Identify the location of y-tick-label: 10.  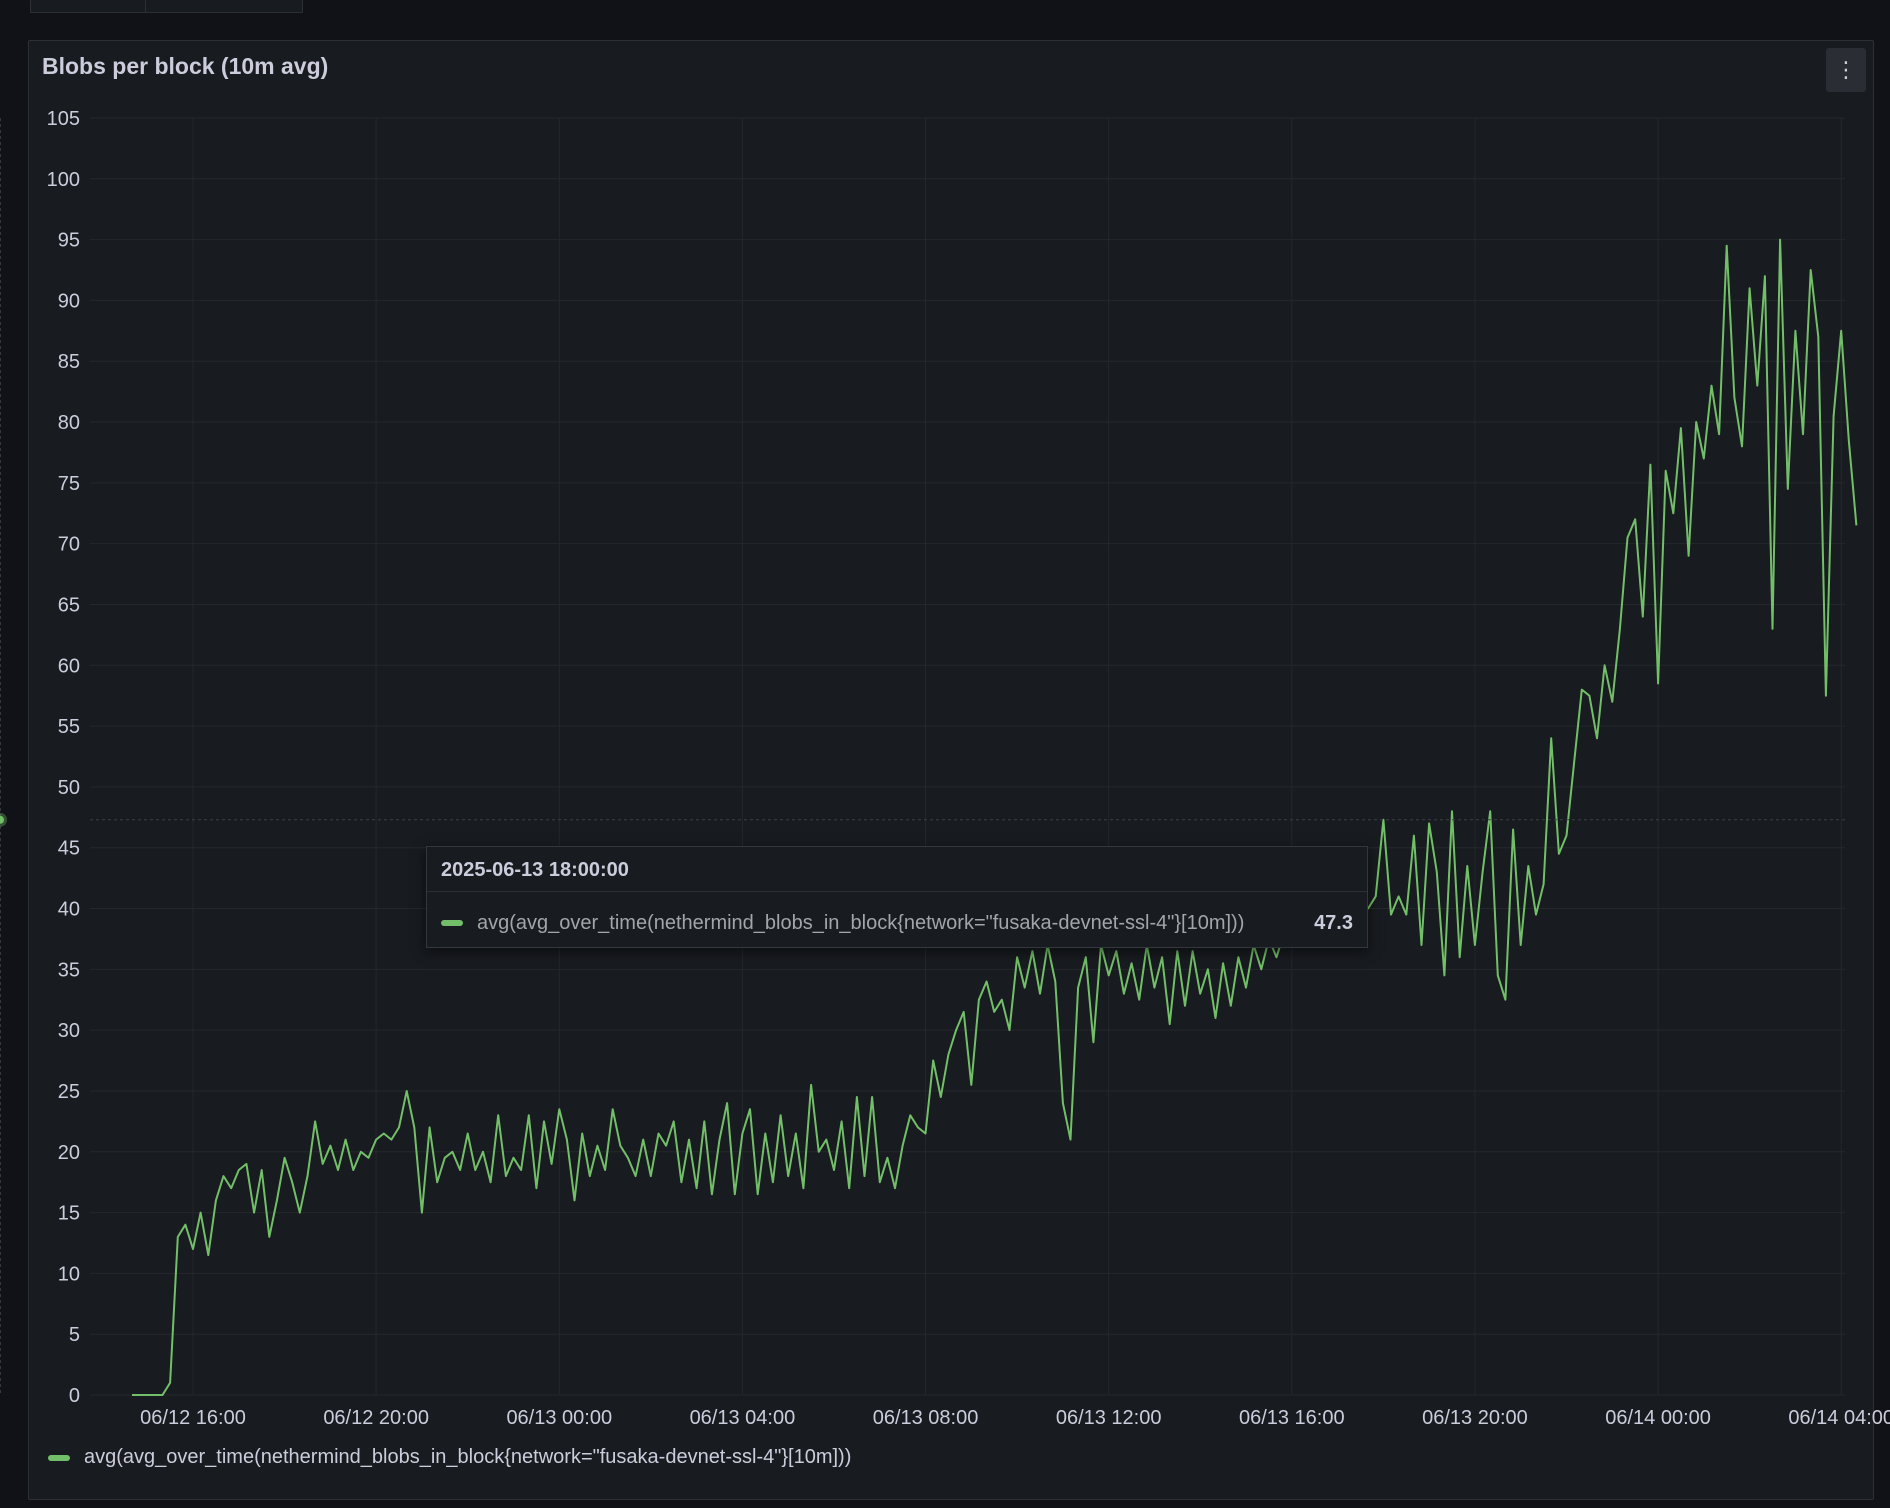
(69, 1274).